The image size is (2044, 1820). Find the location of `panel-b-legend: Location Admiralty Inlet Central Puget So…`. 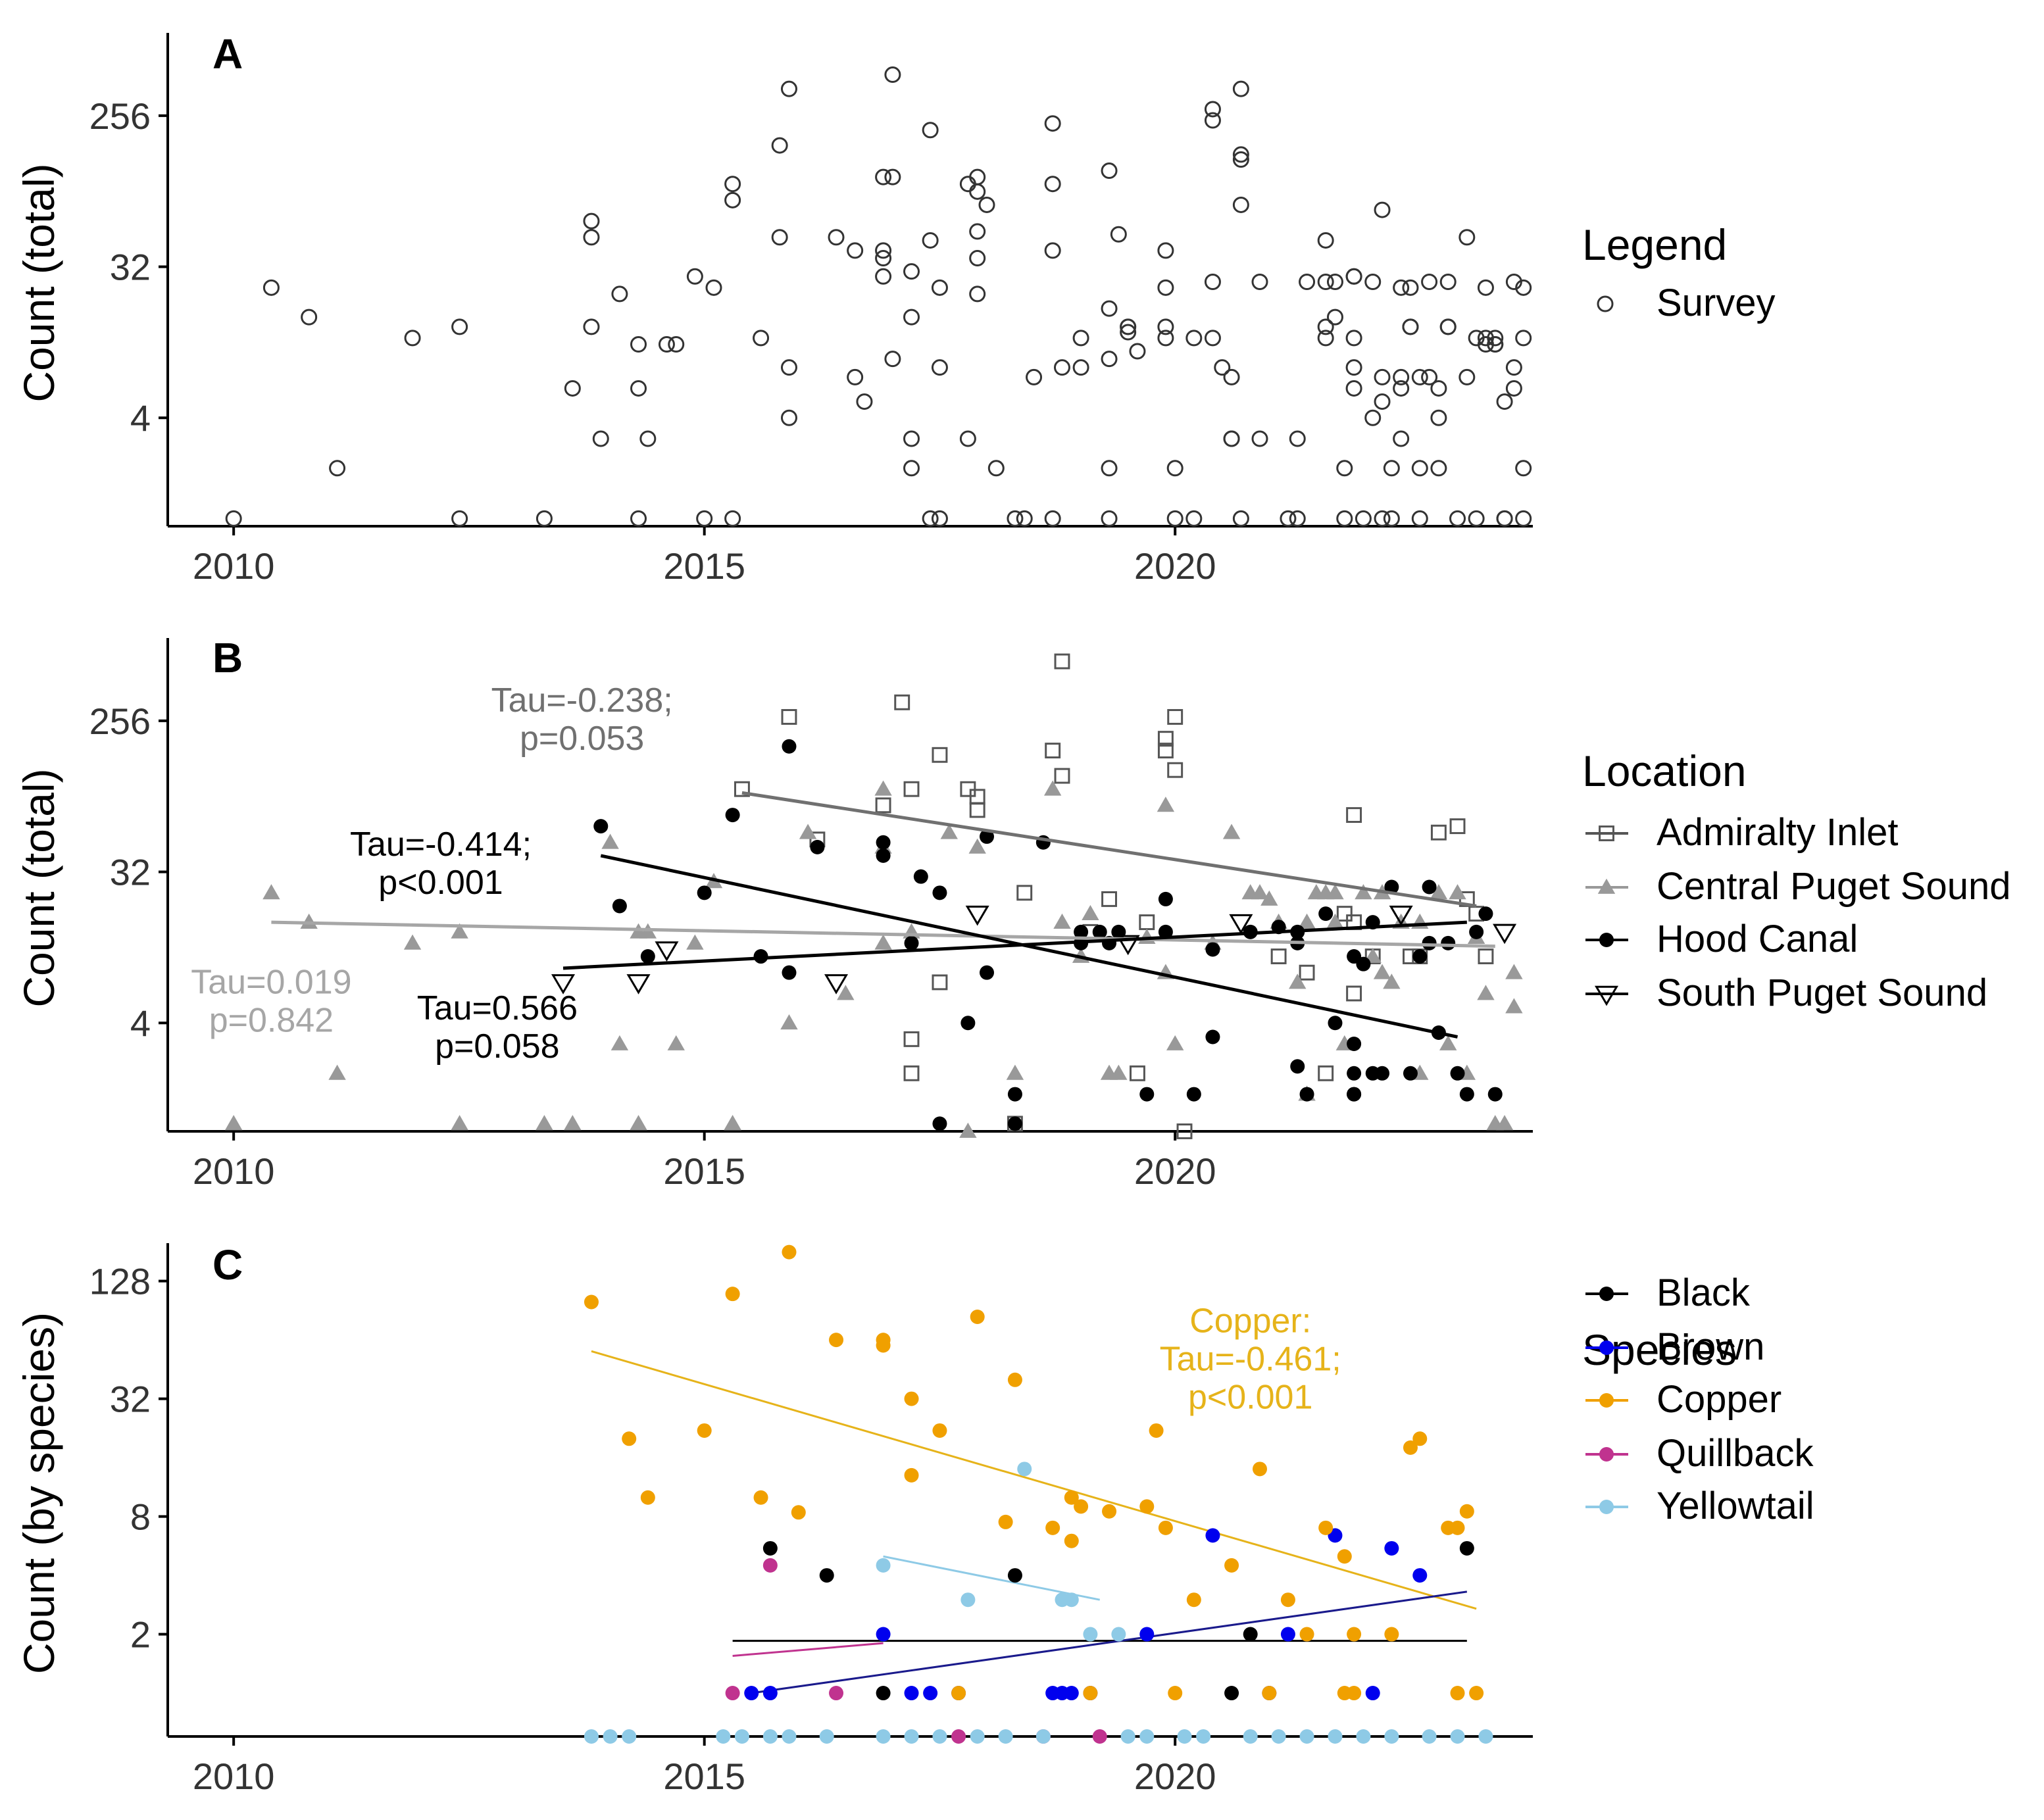

panel-b-legend: Location Admiralty Inlet Central Puget So… is located at coordinates (1796, 880).